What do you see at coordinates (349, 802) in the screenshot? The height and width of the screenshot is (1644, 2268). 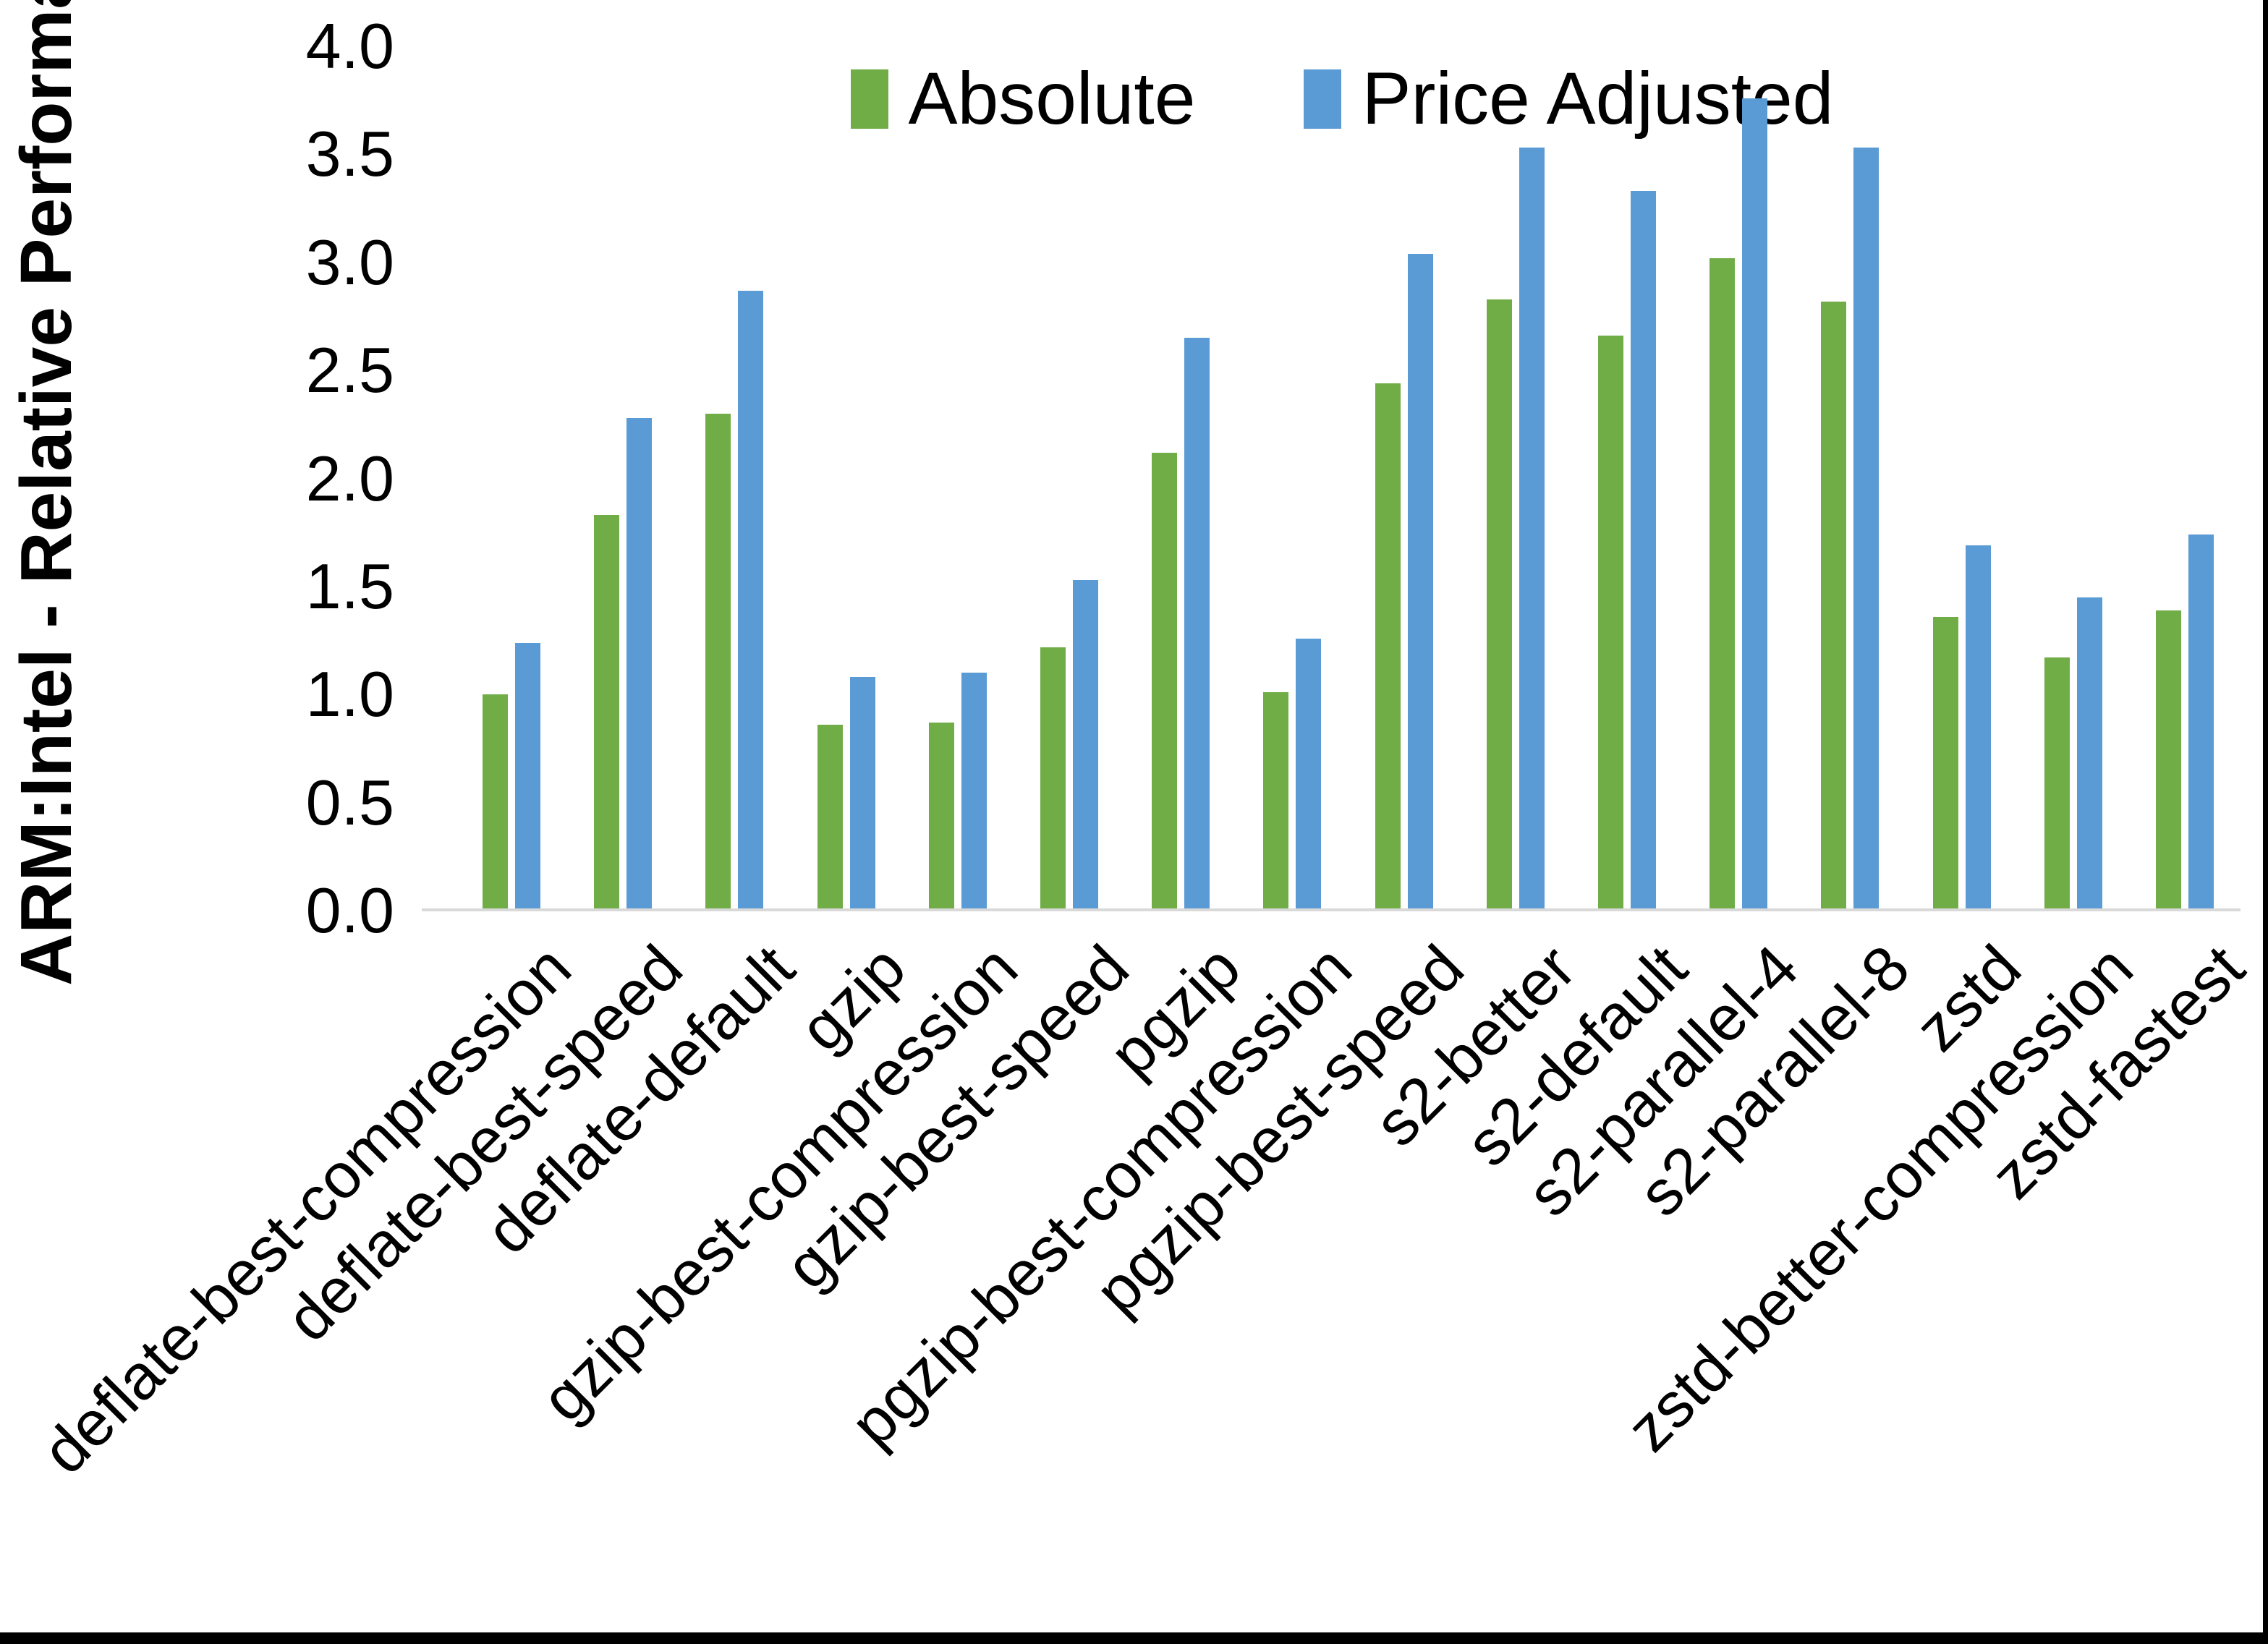 I see `y-tick-label: 0.5` at bounding box center [349, 802].